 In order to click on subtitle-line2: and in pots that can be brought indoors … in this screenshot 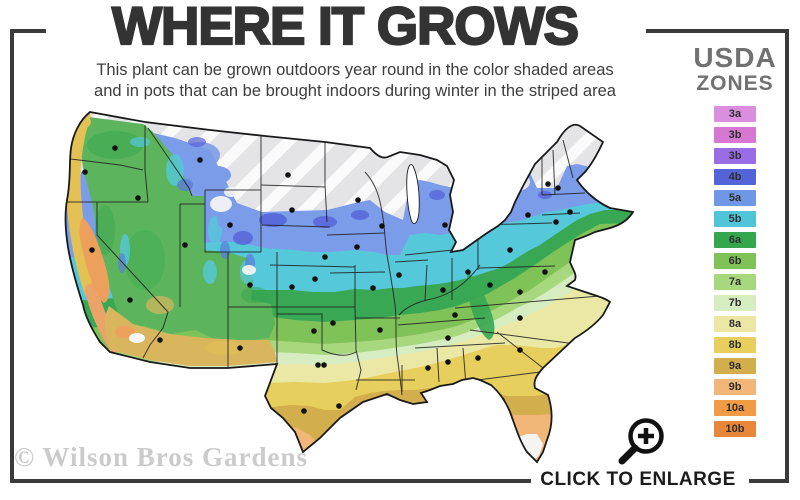, I will do `click(355, 90)`.